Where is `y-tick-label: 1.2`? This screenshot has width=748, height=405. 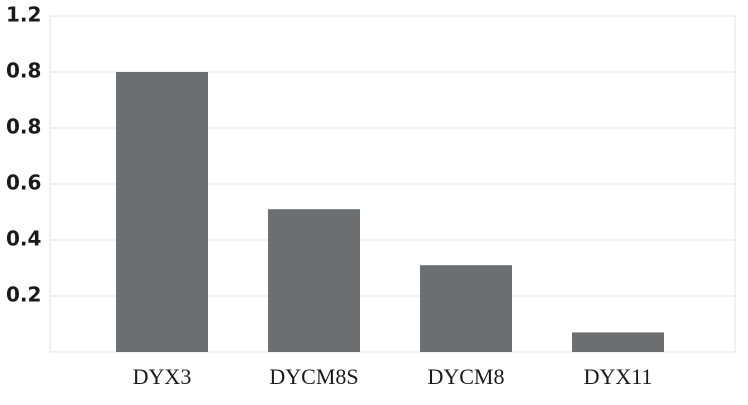 y-tick-label: 1.2 is located at coordinates (23, 15).